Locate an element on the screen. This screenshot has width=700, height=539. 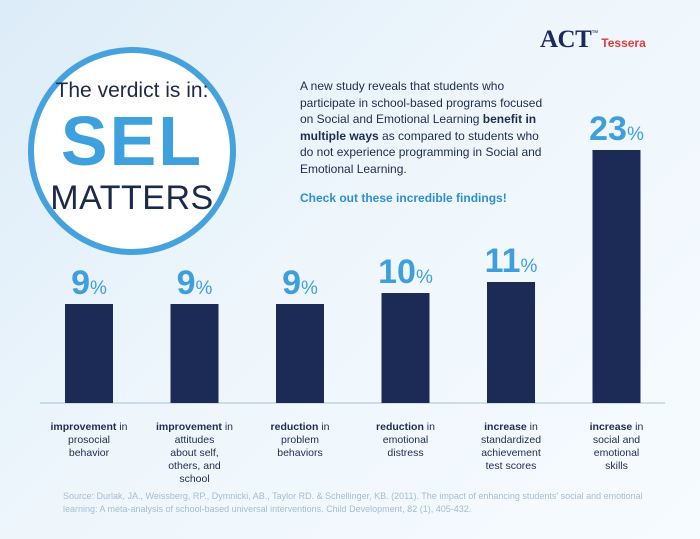
chart-value-label: 23% is located at coordinates (616, 129).